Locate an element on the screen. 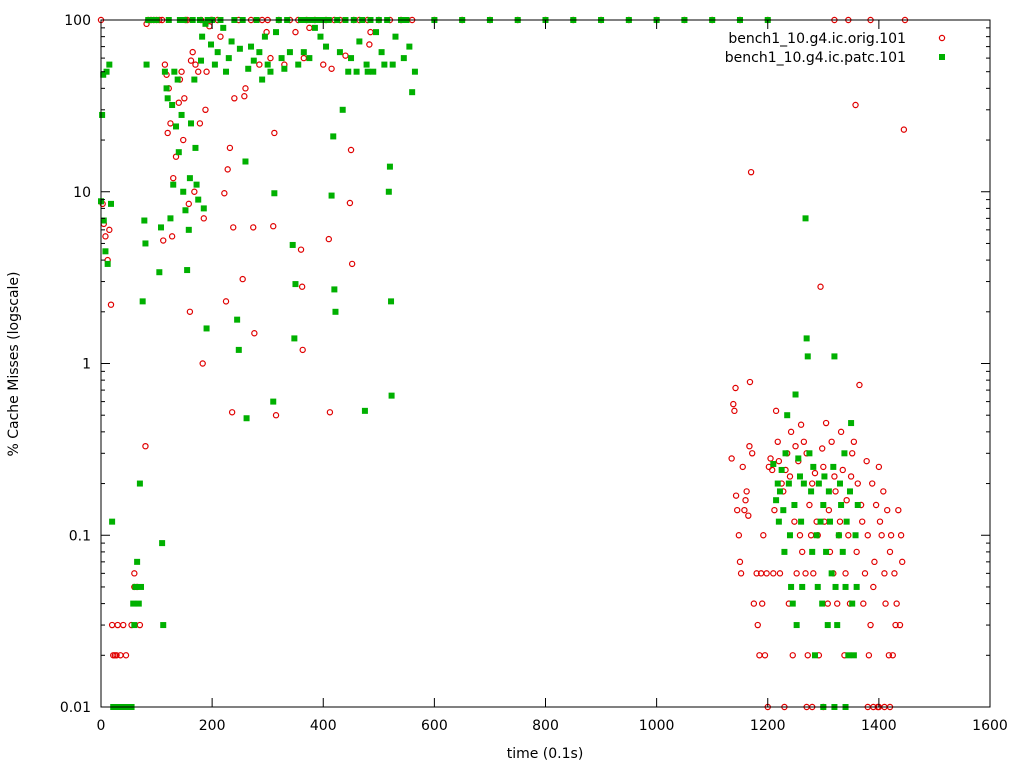 Image resolution: width=1024 pixels, height=768 pixels. x-tick-label: 600 is located at coordinates (434, 726).